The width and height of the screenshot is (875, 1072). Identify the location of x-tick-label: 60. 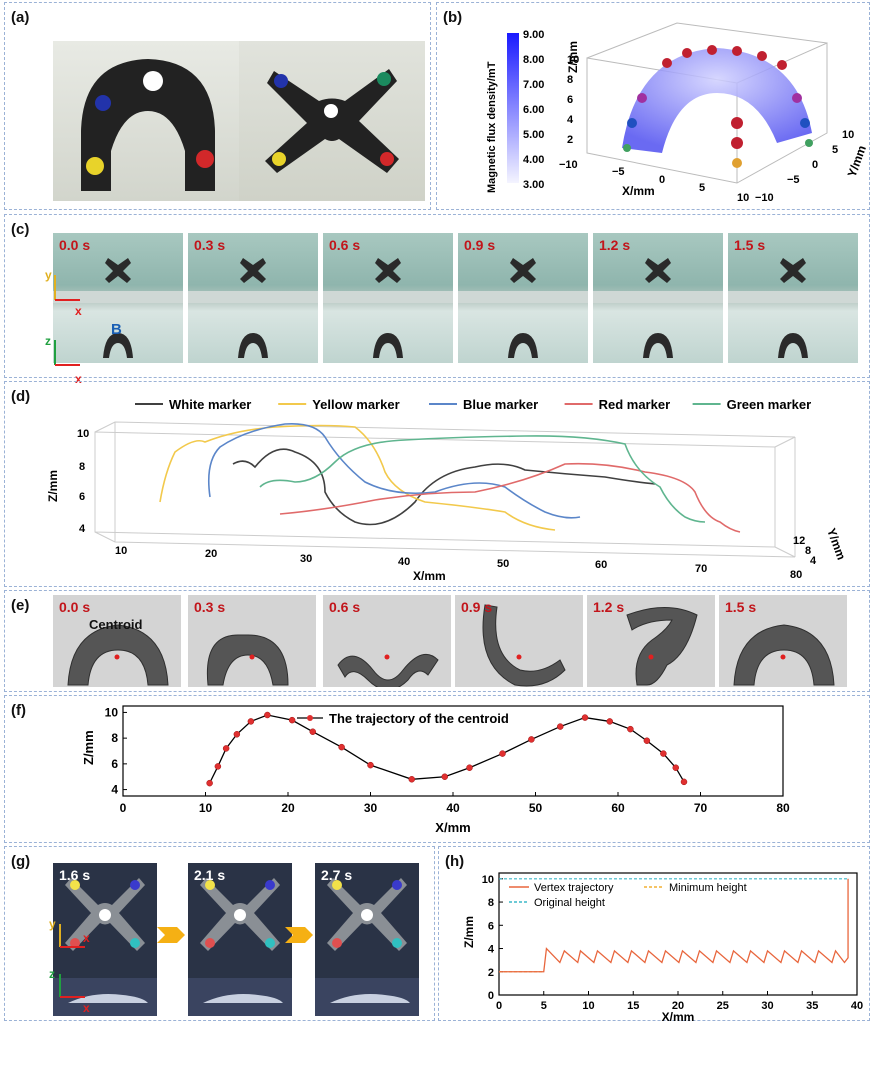
(618, 808).